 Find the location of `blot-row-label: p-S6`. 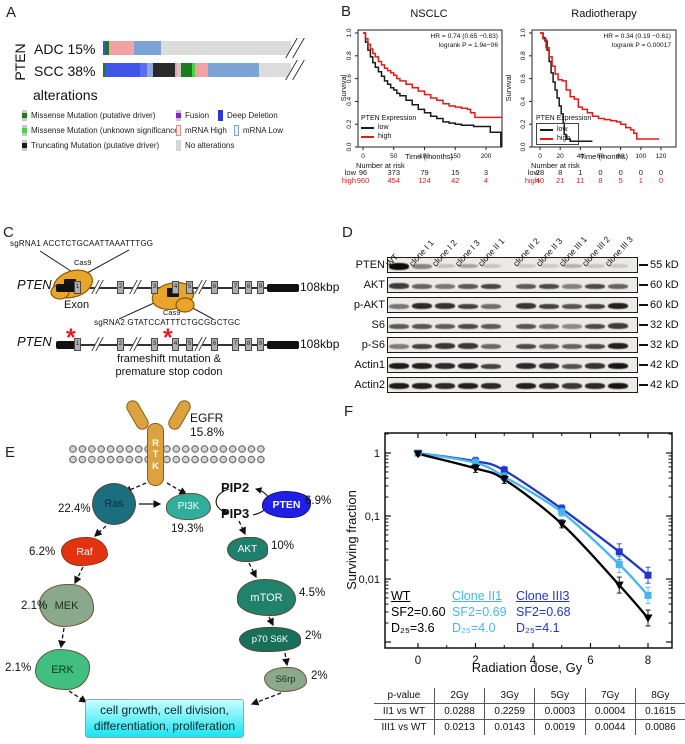

blot-row-label: p-S6 is located at coordinates (373, 345).